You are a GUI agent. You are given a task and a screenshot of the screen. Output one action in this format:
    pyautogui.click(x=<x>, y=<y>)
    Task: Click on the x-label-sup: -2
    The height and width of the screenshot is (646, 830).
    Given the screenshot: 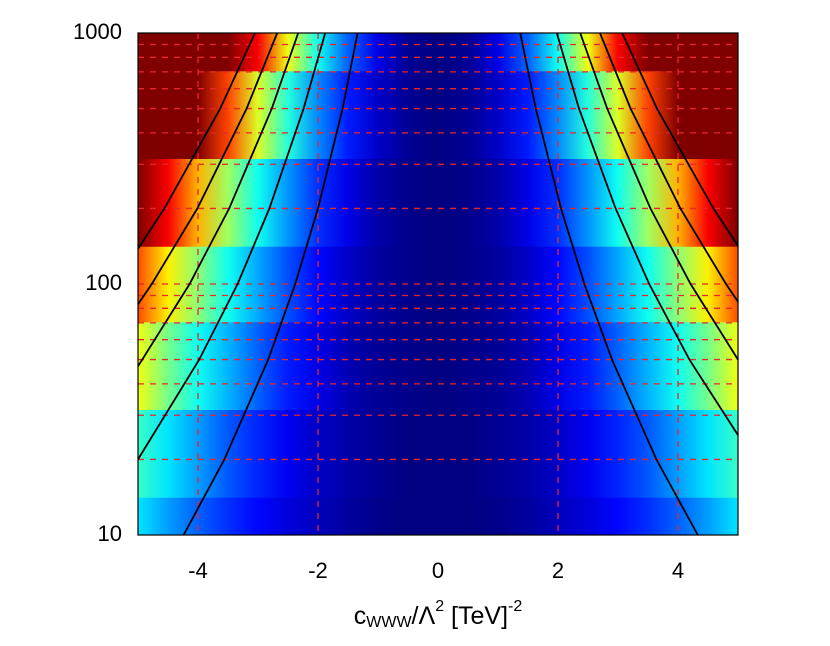 What is the action you would take?
    pyautogui.click(x=515, y=606)
    